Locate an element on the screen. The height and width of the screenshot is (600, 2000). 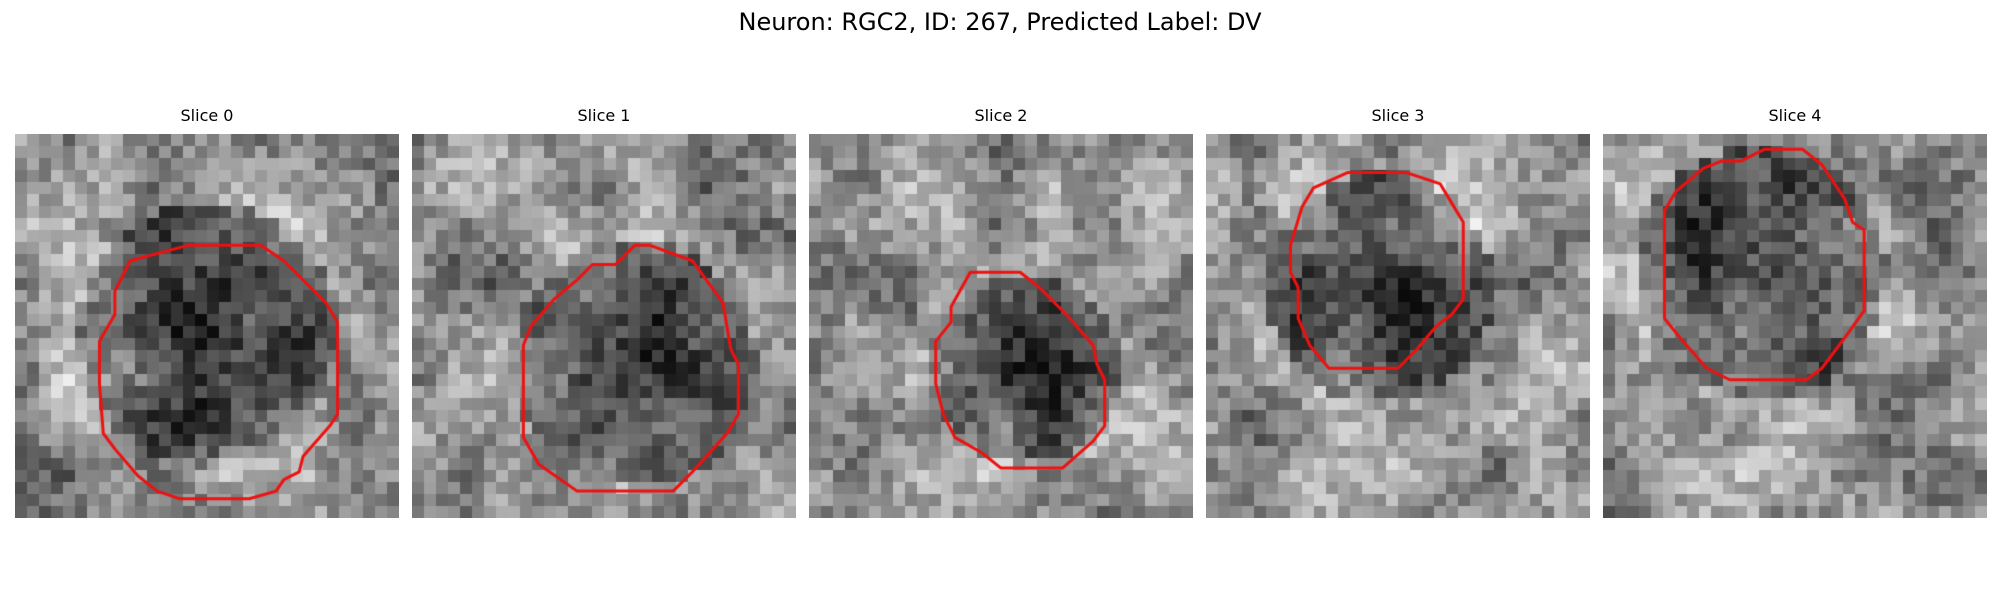
slice-title: Slice 3 is located at coordinates (1398, 115).